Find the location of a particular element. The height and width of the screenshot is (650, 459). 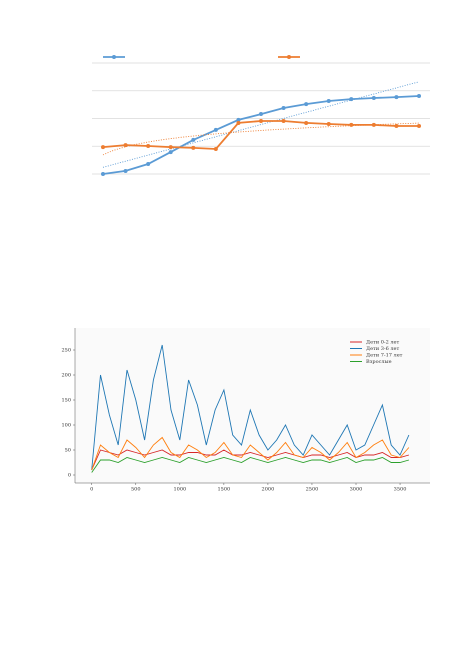

x-tick-label: 3000 is located at coordinates (356, 490).